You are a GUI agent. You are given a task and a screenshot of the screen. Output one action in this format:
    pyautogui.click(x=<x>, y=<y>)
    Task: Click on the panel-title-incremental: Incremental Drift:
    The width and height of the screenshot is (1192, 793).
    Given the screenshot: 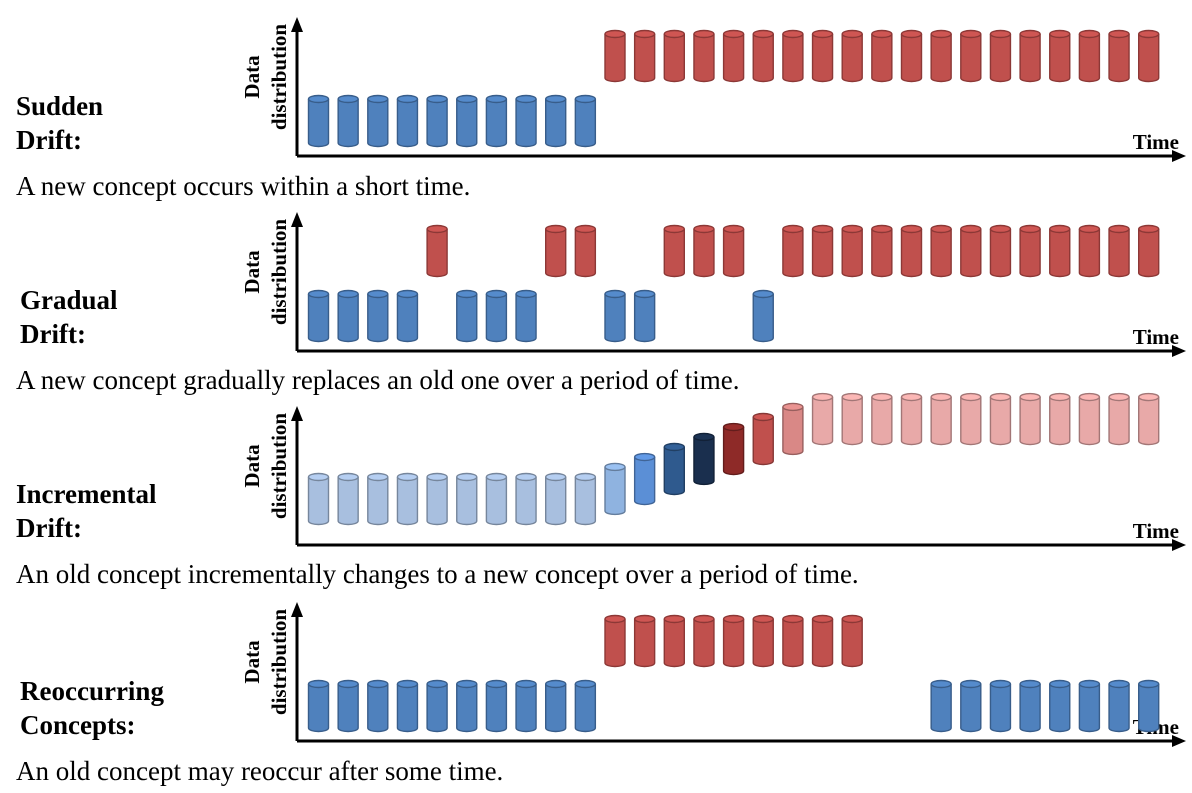 What is the action you would take?
    pyautogui.click(x=86, y=511)
    